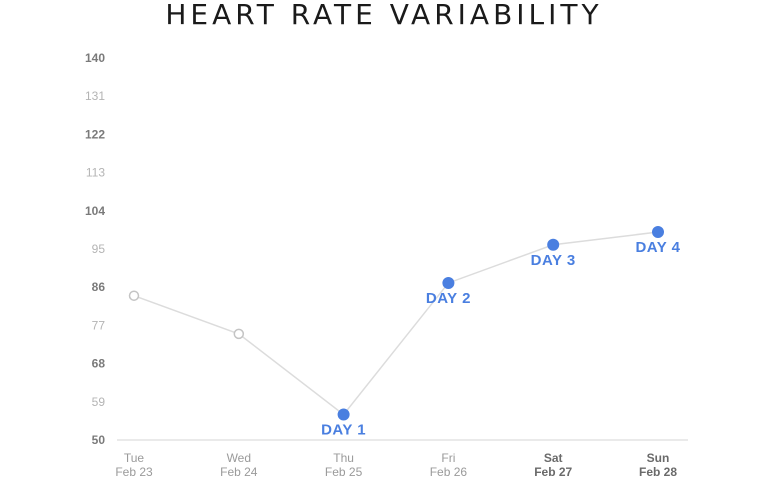  I want to click on y-tick-label: 50, so click(99, 440).